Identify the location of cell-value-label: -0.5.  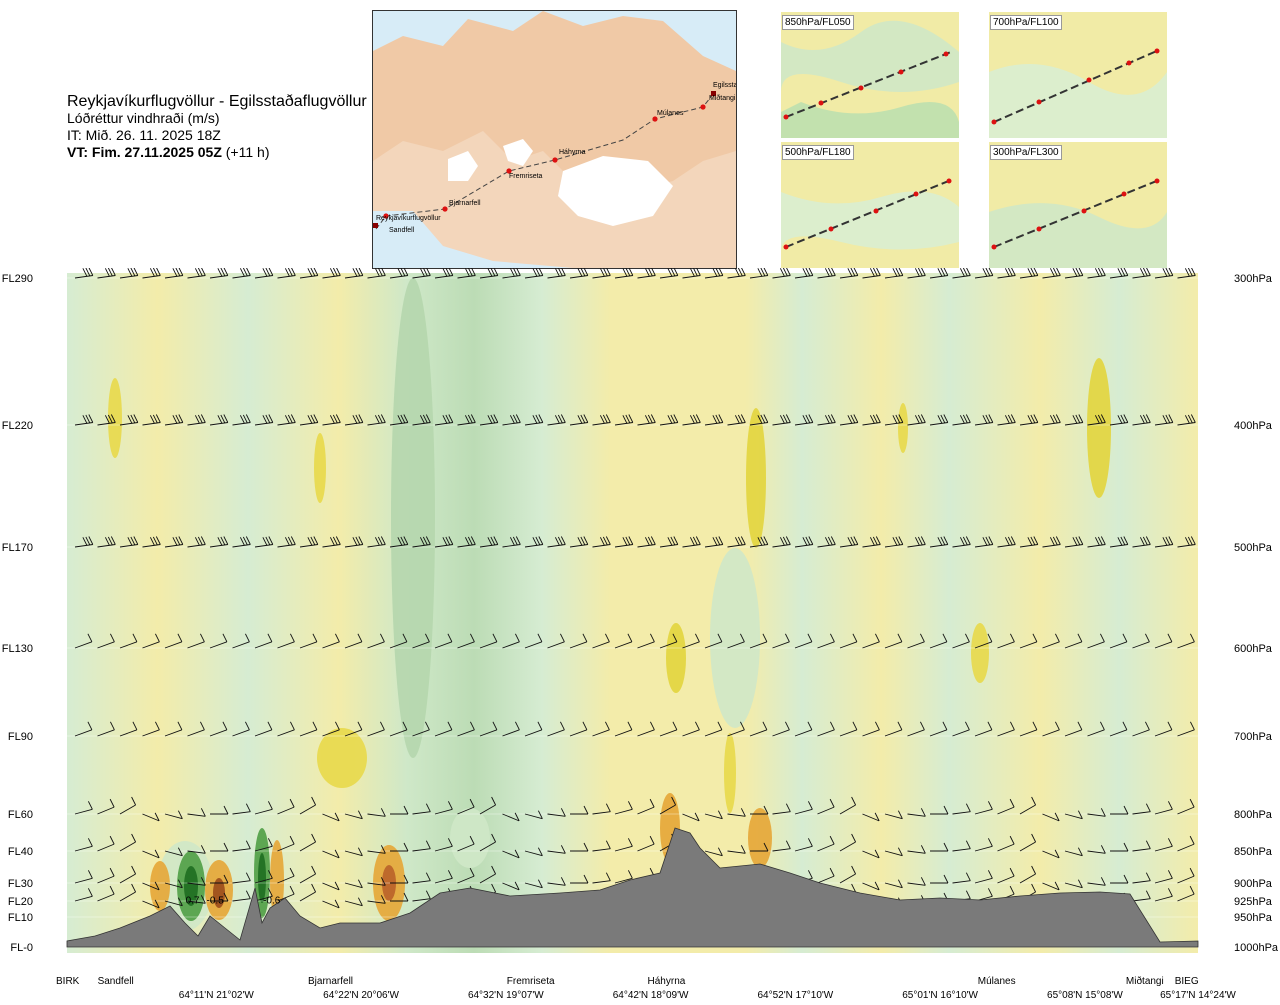
(216, 901).